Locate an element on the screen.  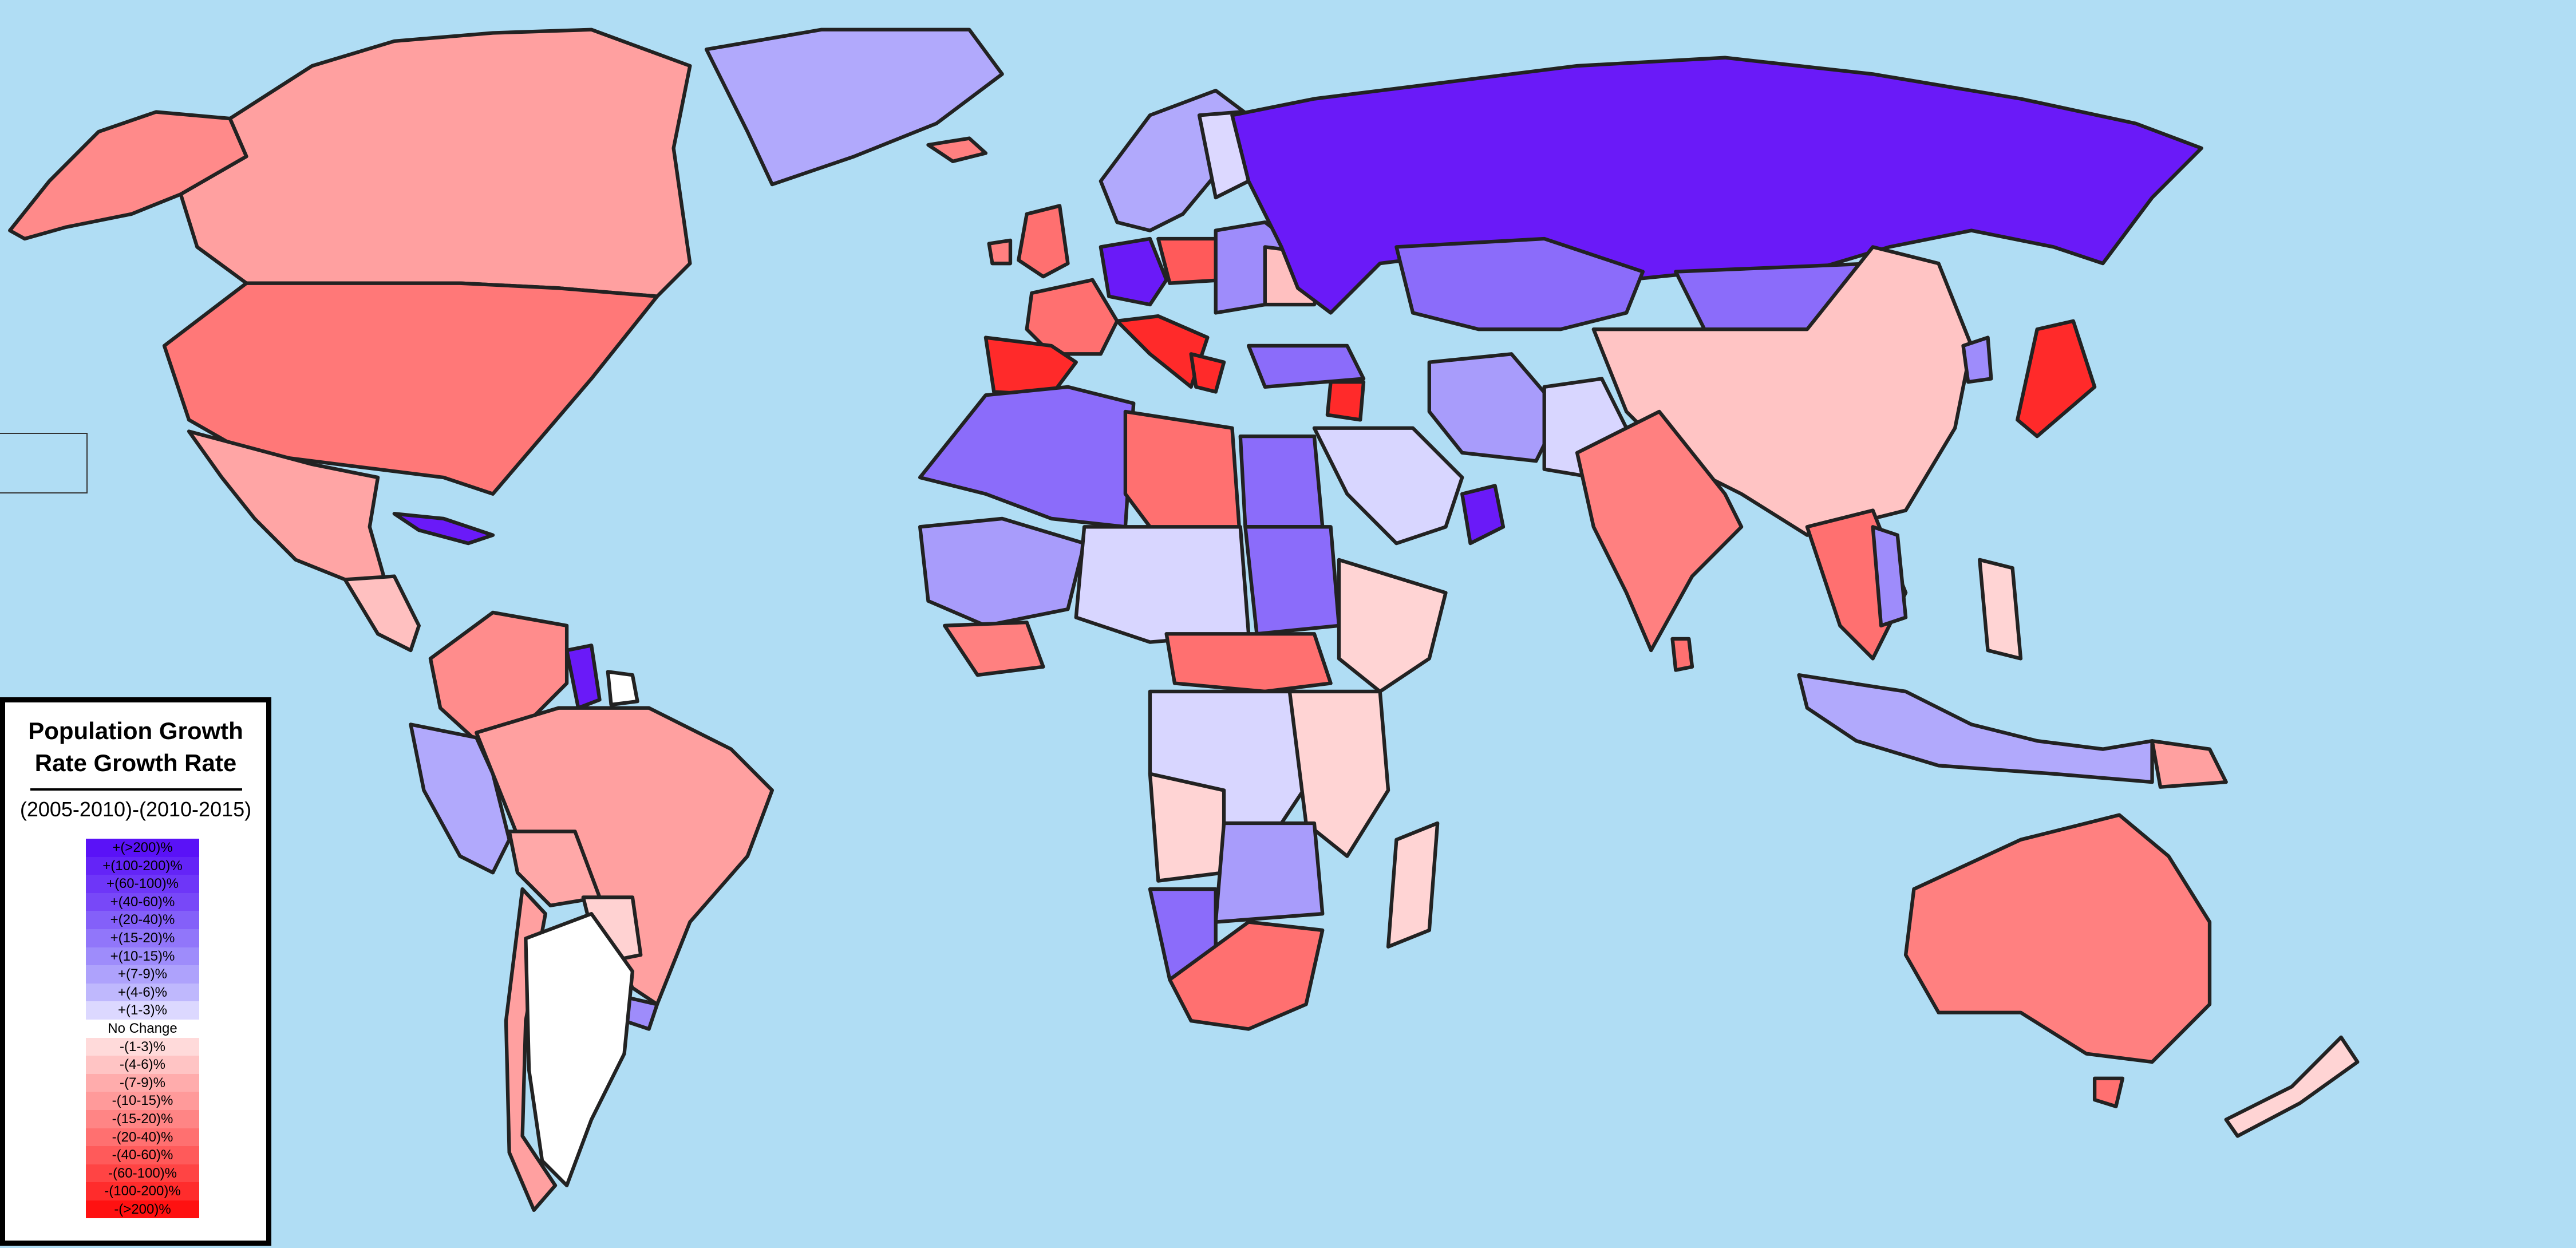
legend-swatch: -(7-9)% is located at coordinates (142, 1082).